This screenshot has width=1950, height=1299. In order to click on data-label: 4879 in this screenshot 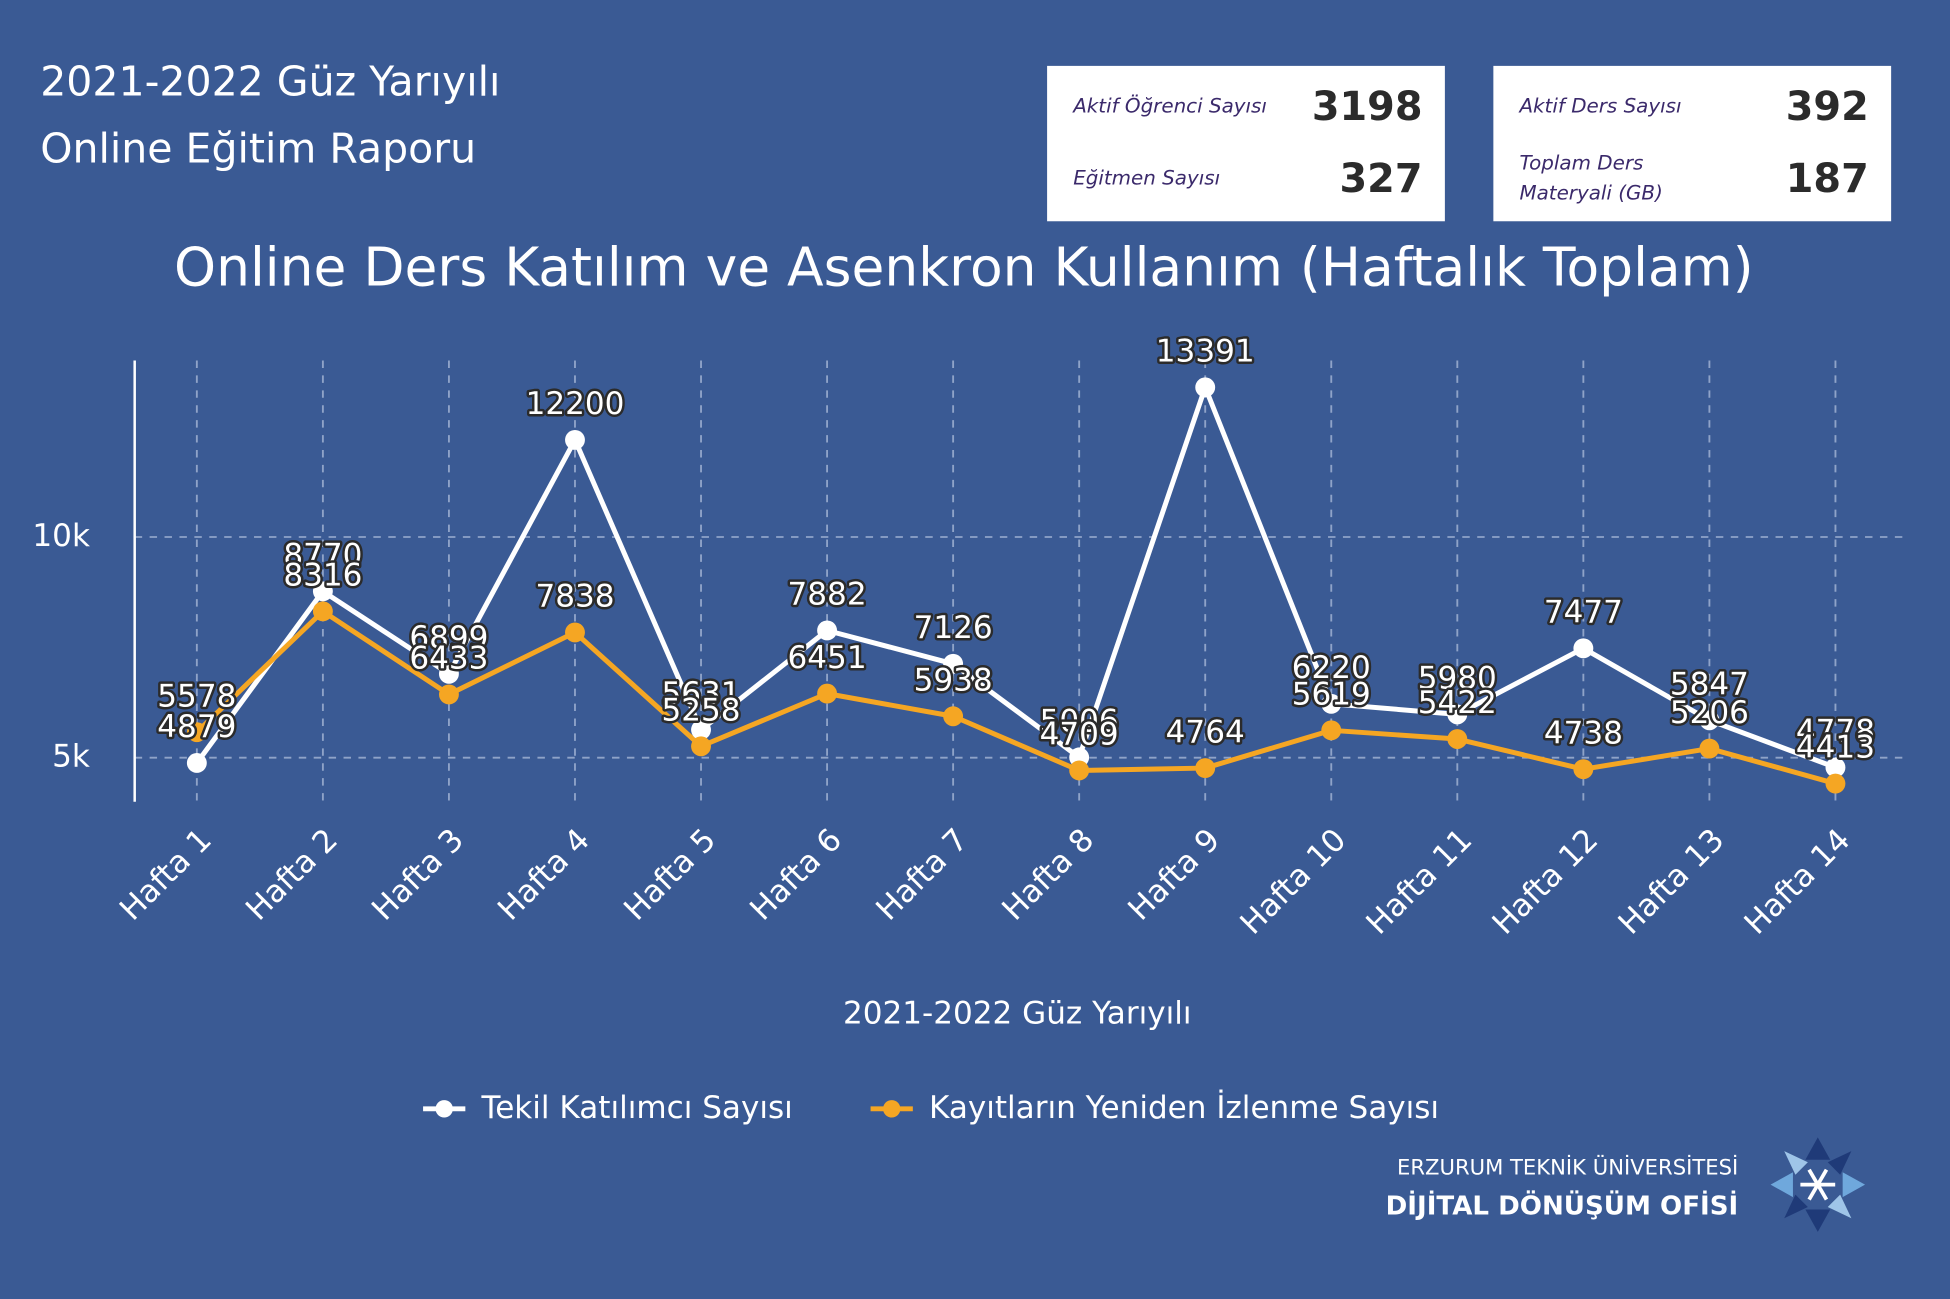, I will do `click(196, 727)`.